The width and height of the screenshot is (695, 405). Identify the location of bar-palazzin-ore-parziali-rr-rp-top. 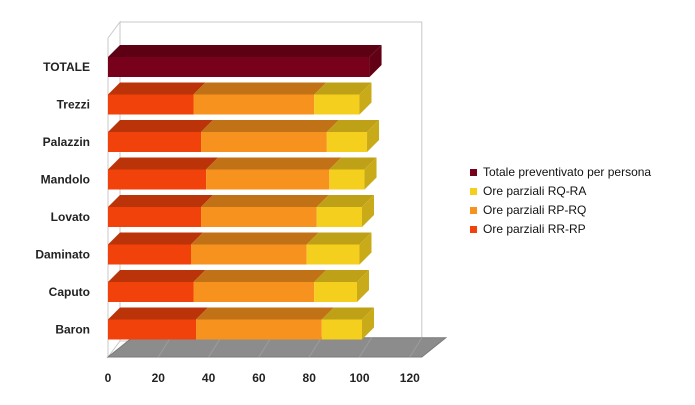
(161, 126).